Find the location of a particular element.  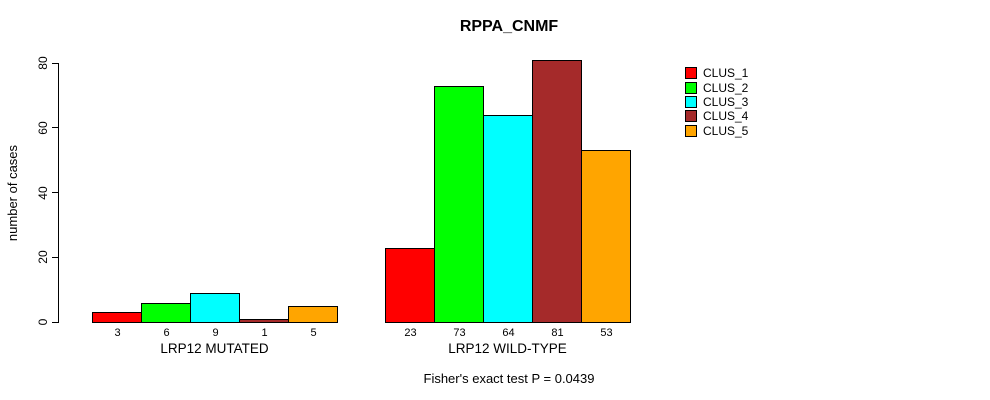

bar-value-label: 3 is located at coordinates (117, 333).